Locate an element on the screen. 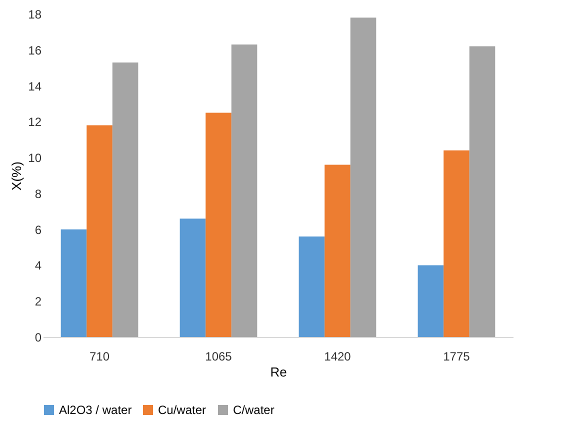 This screenshot has width=566, height=427. y-tick-label: 14 is located at coordinates (35, 86).